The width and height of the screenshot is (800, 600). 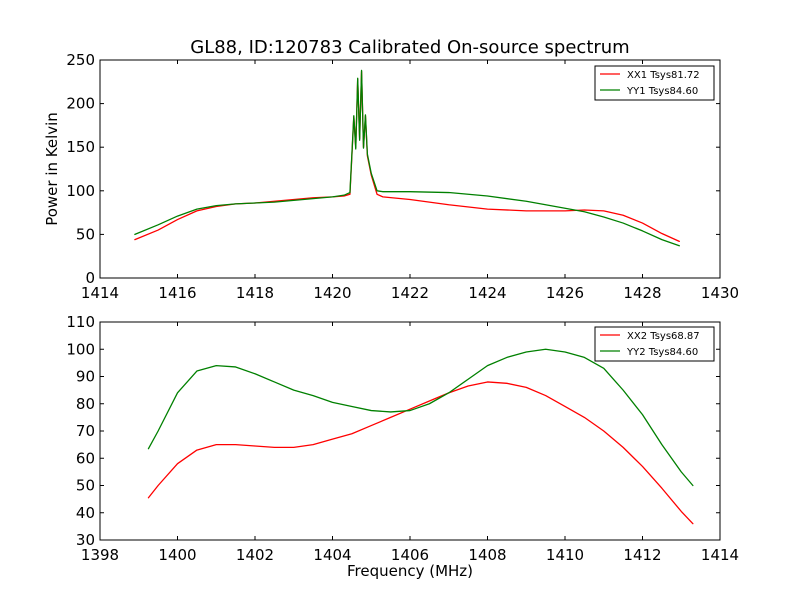 What do you see at coordinates (85, 486) in the screenshot?
I see `bottom-y-tick-label: 50` at bounding box center [85, 486].